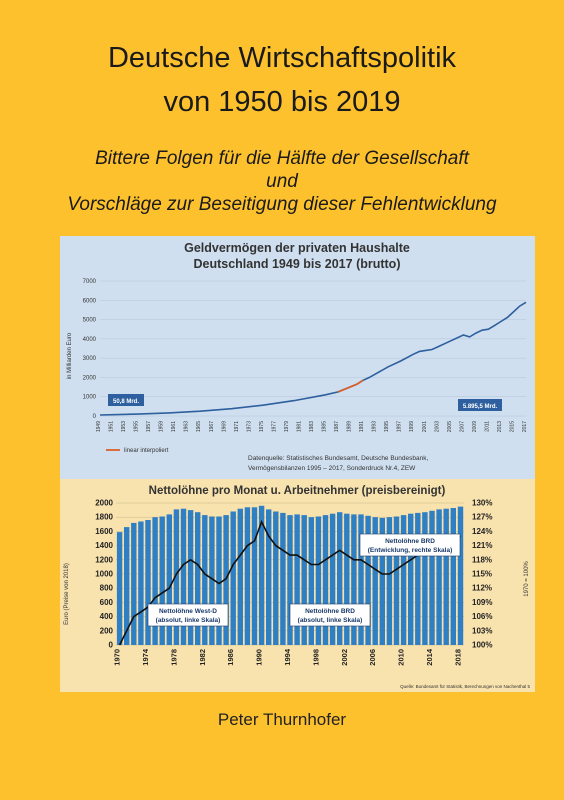 The width and height of the screenshot is (564, 800). Describe the element at coordinates (350, 386) in the screenshot. I see `wealth-interpolated-segment` at that location.